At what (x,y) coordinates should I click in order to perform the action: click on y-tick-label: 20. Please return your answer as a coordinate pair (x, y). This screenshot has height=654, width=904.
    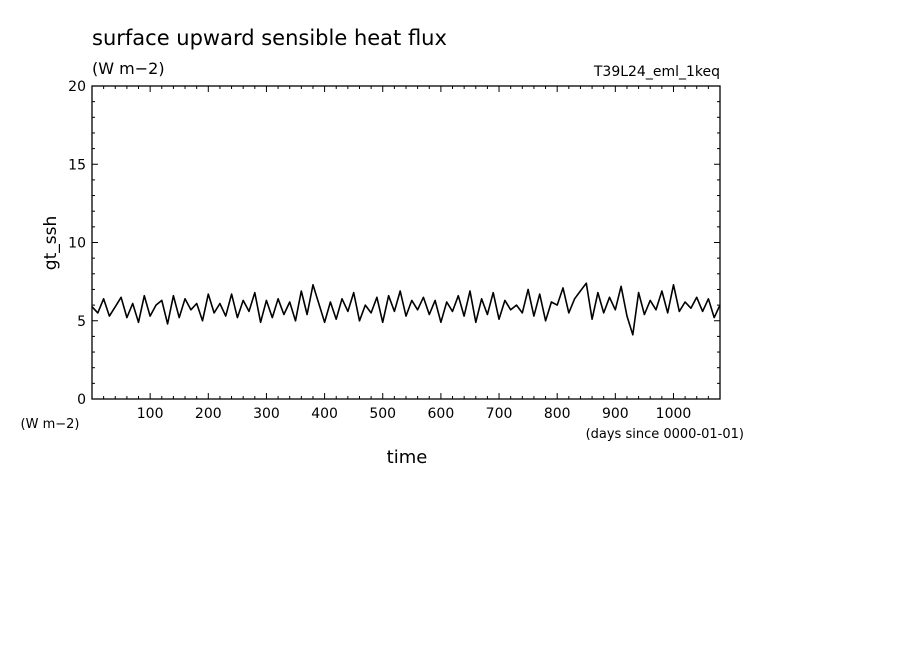
    Looking at the image, I should click on (77, 87).